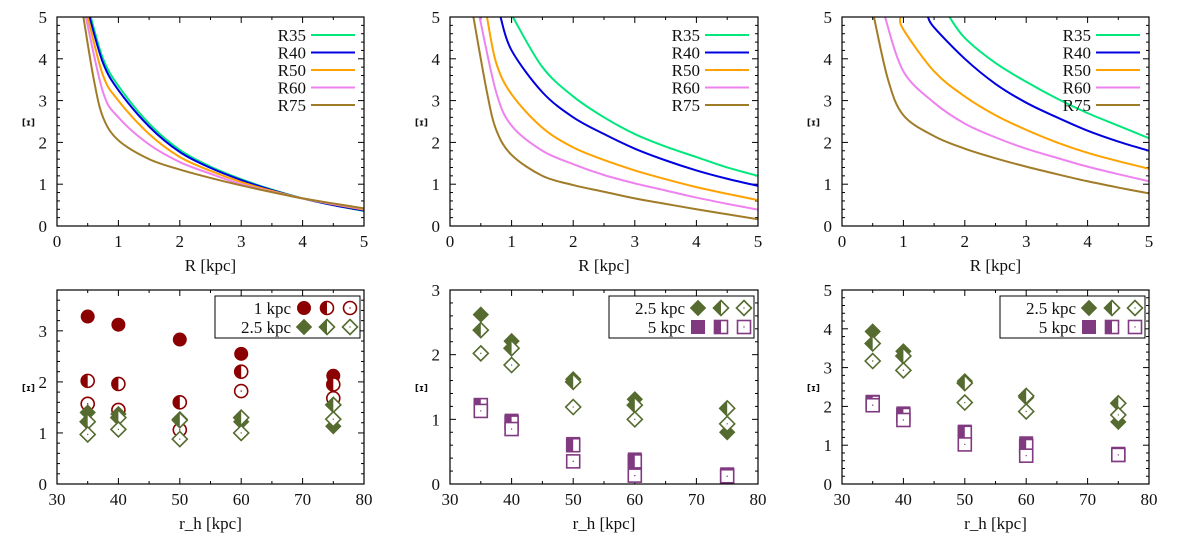 This screenshot has height=549, width=1177. I want to click on x-tick-label: 5, so click(1149, 241).